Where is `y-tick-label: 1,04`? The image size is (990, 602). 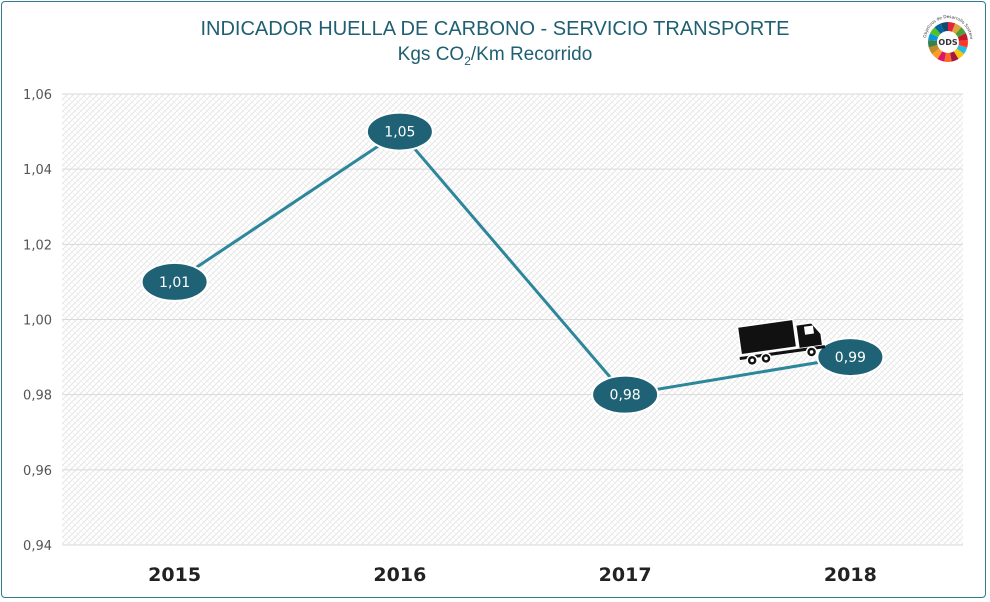 y-tick-label: 1,04 is located at coordinates (37, 170).